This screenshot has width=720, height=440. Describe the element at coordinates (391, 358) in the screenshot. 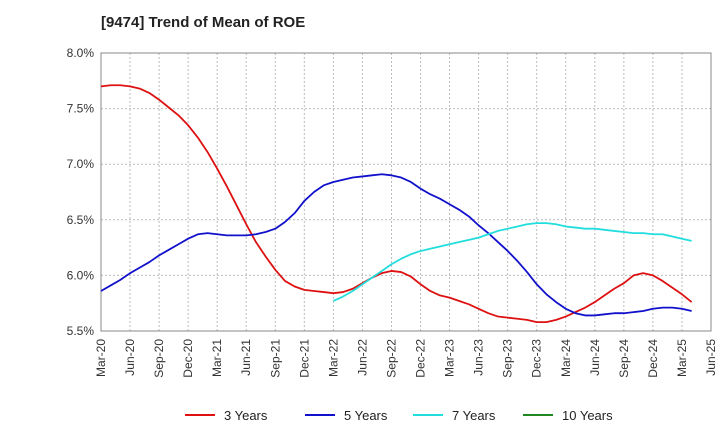

I see `x-tick-label: Sep-22` at that location.